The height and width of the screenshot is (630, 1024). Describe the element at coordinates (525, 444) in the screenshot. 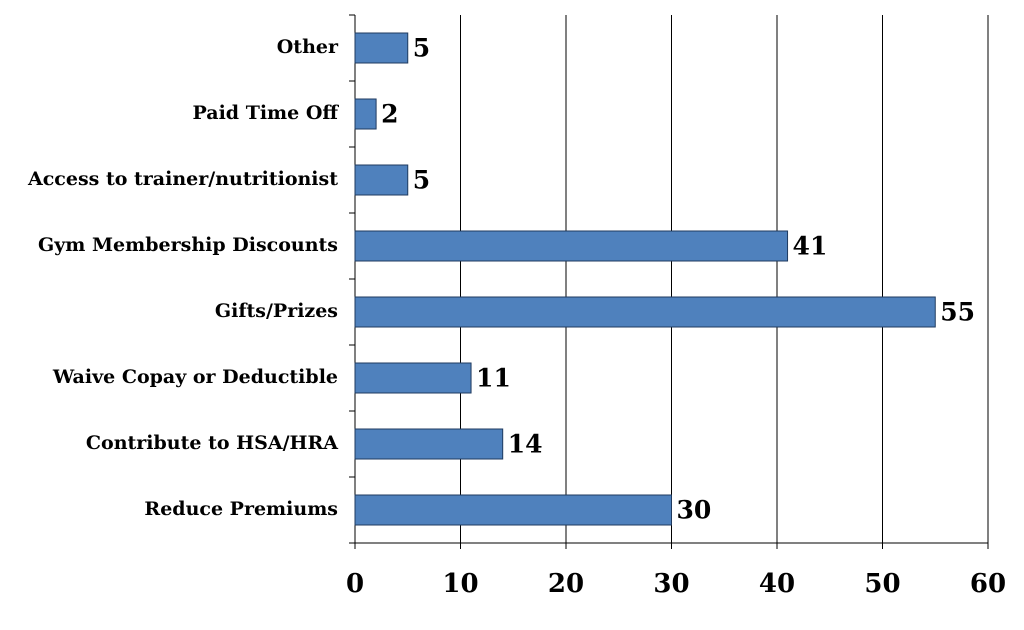

I see `value-label: 14` at that location.